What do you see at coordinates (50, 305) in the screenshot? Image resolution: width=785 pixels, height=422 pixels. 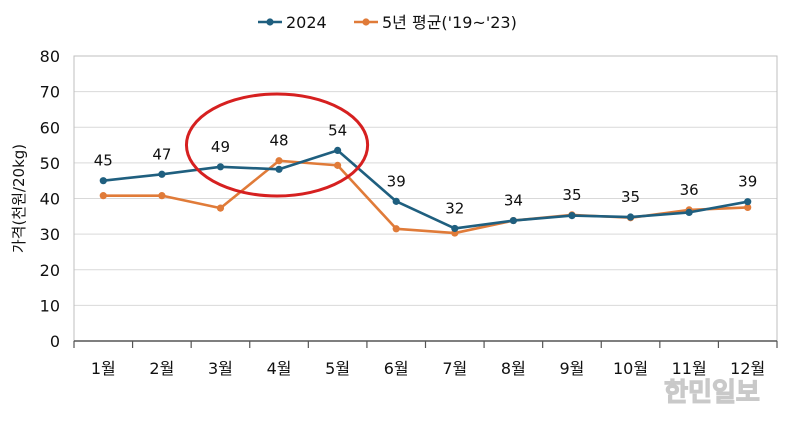 I see `y-tick-label: 10` at bounding box center [50, 305].